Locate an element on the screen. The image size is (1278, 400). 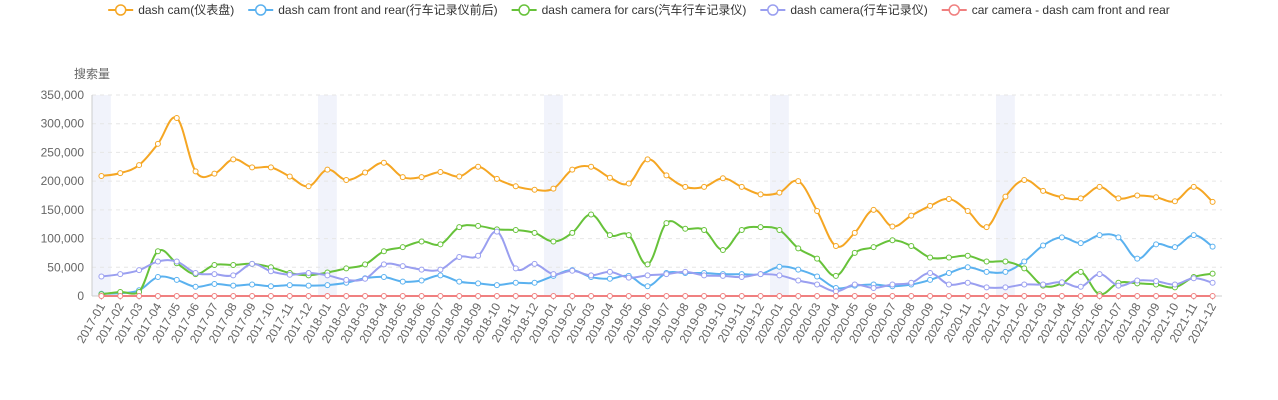
legend-item-1: dash cam(仪表盘) is located at coordinates (171, 9).